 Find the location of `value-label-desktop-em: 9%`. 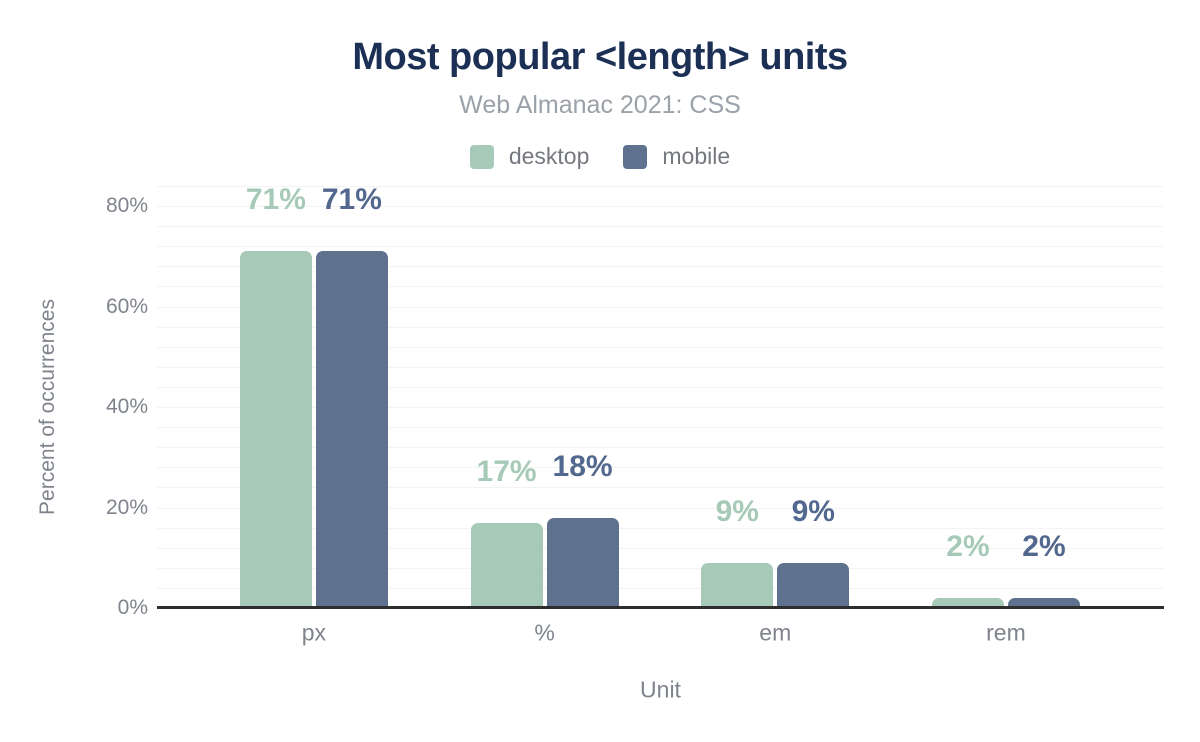

value-label-desktop-em: 9% is located at coordinates (737, 511).